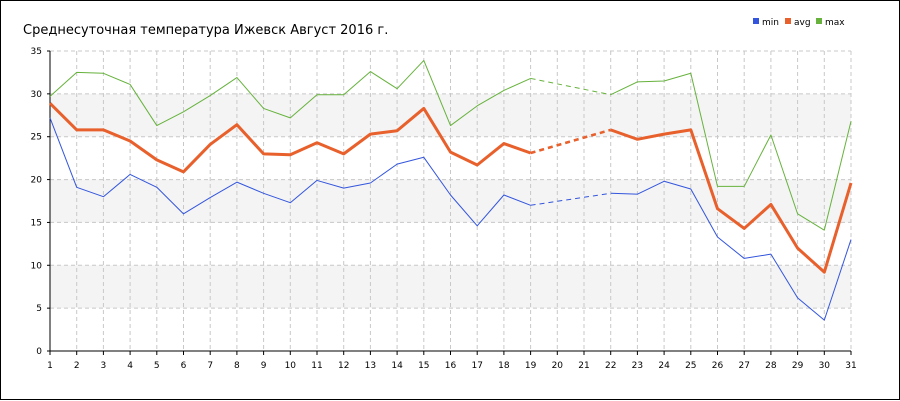 The height and width of the screenshot is (401, 900). What do you see at coordinates (571, 141) in the screenshot?
I see `series-gap-avg` at bounding box center [571, 141].